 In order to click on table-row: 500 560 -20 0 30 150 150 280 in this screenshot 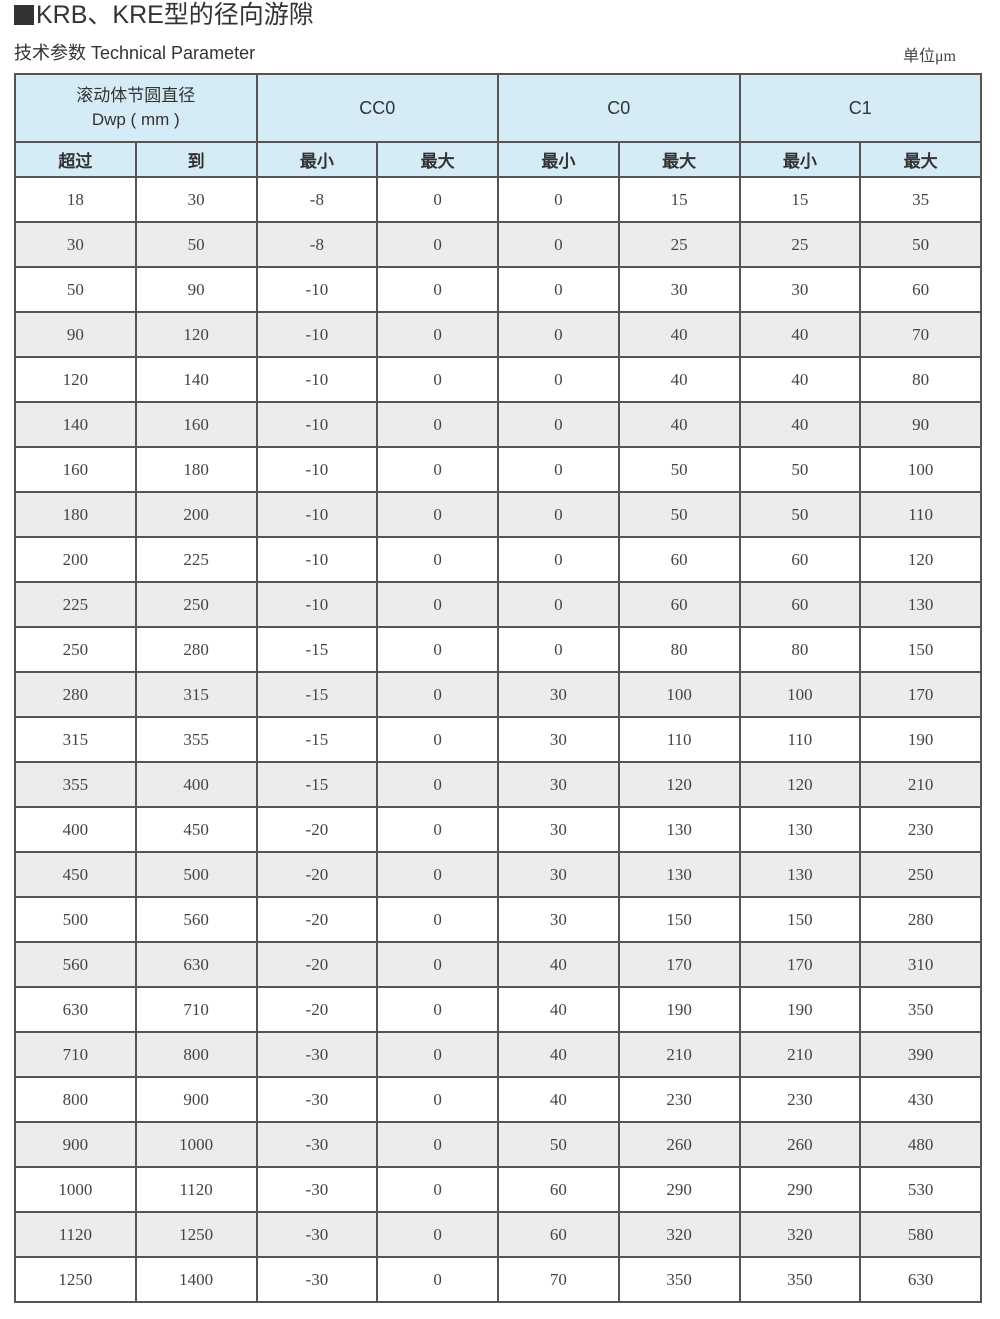, I will do `click(498, 919)`.